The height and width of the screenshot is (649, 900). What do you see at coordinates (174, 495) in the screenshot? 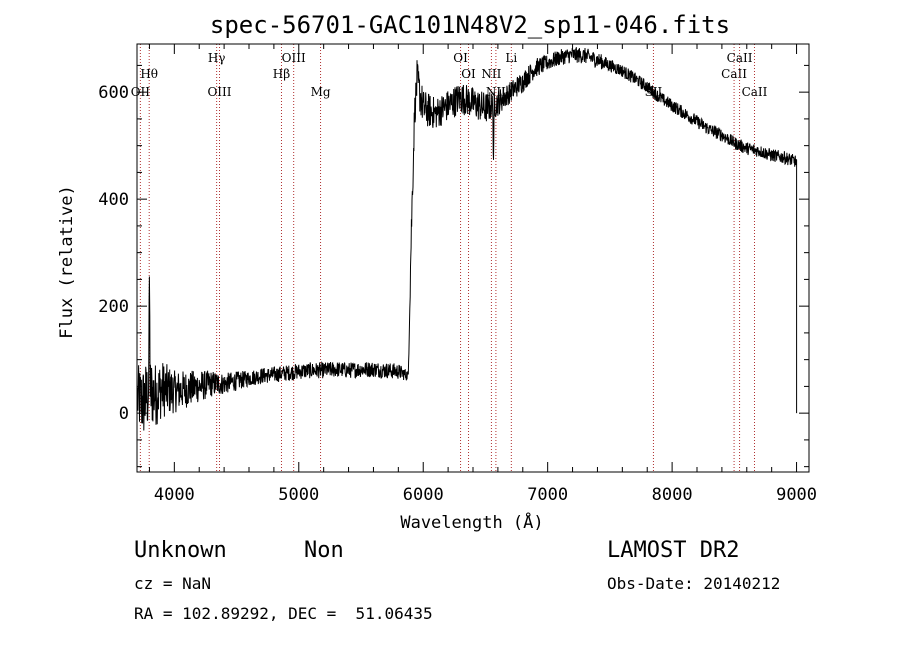
I see `x-tick-label: 4000` at bounding box center [174, 495].